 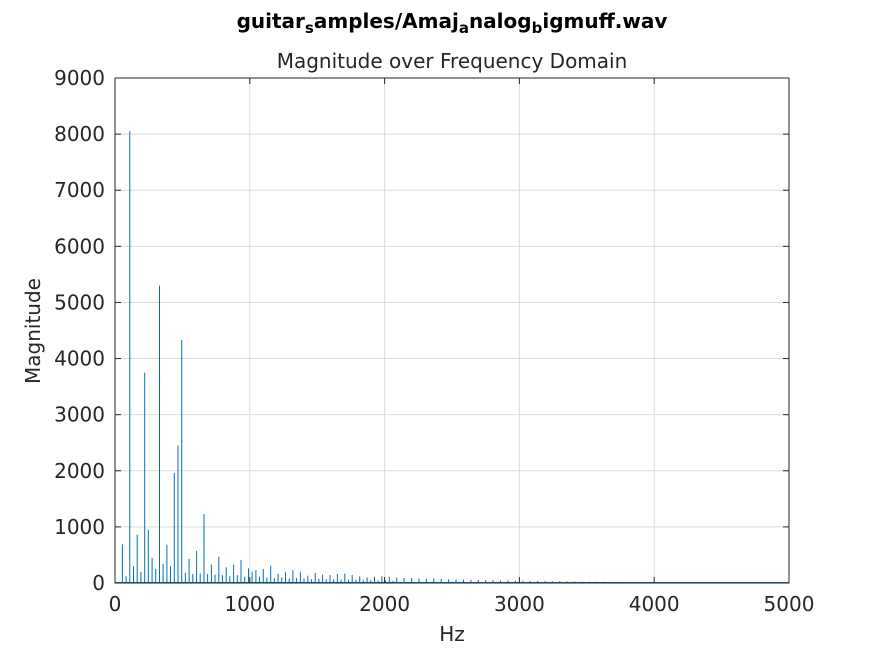 What do you see at coordinates (115, 604) in the screenshot?
I see `x-tick-label: 0` at bounding box center [115, 604].